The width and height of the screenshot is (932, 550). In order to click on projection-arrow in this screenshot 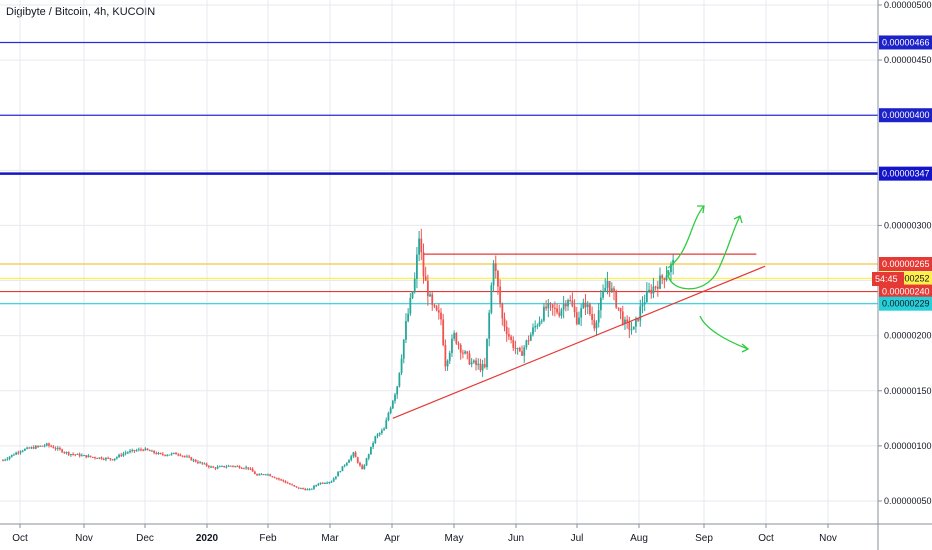, I will do `click(724, 332)`.